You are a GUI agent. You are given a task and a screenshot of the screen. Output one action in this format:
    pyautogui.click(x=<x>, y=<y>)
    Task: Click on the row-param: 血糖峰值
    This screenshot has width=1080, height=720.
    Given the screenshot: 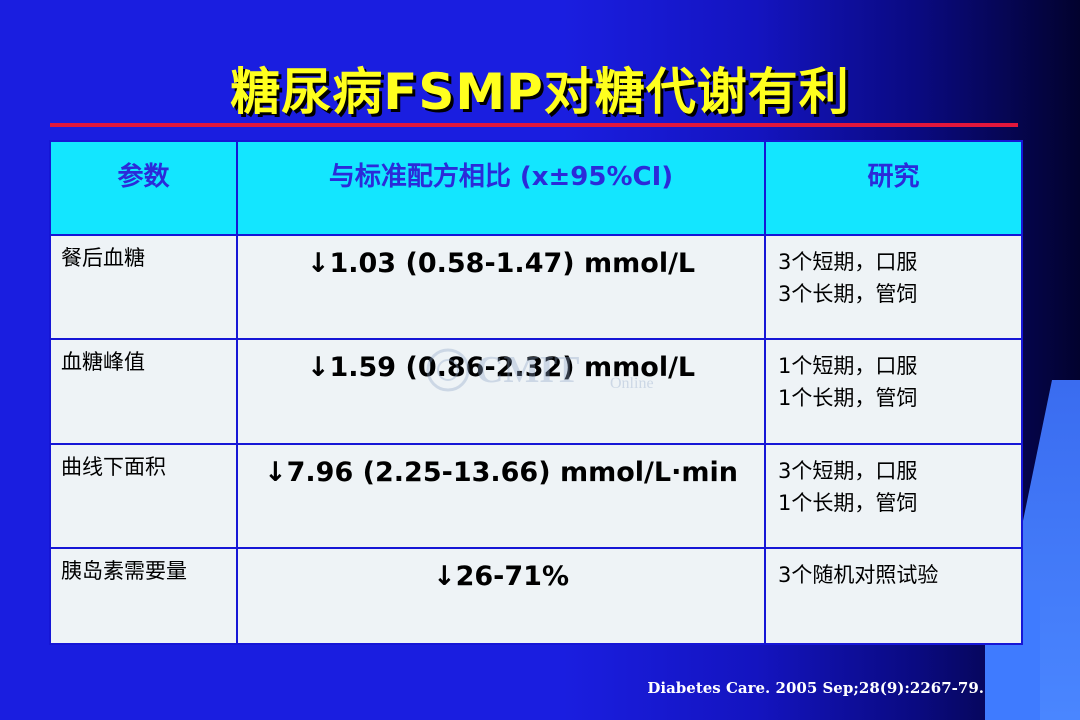 What is the action you would take?
    pyautogui.click(x=143, y=391)
    